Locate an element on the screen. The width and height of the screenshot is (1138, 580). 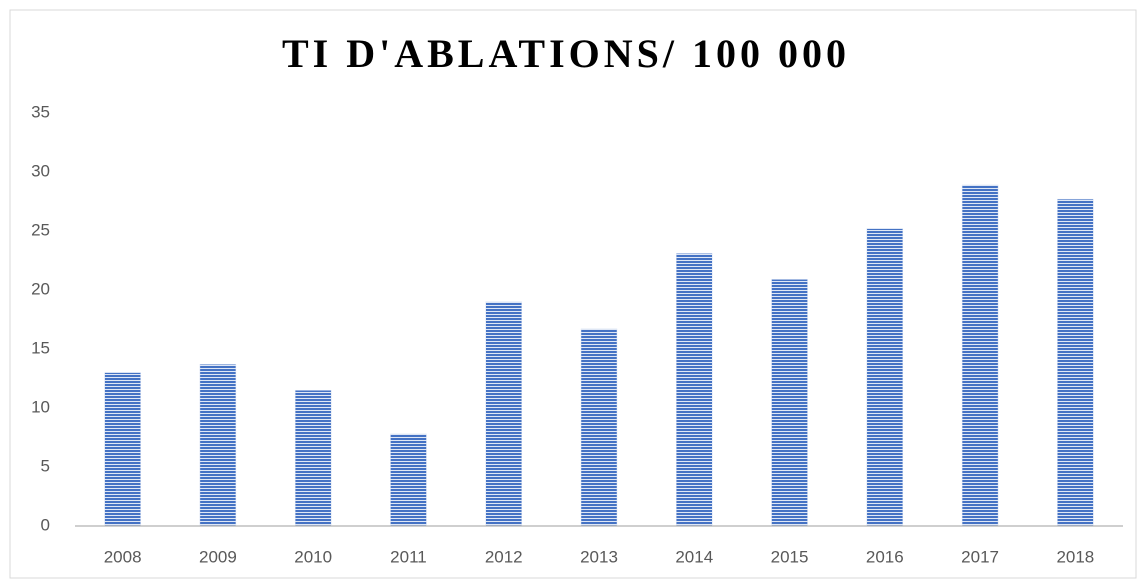
x-tick-label: 2010 is located at coordinates (313, 556).